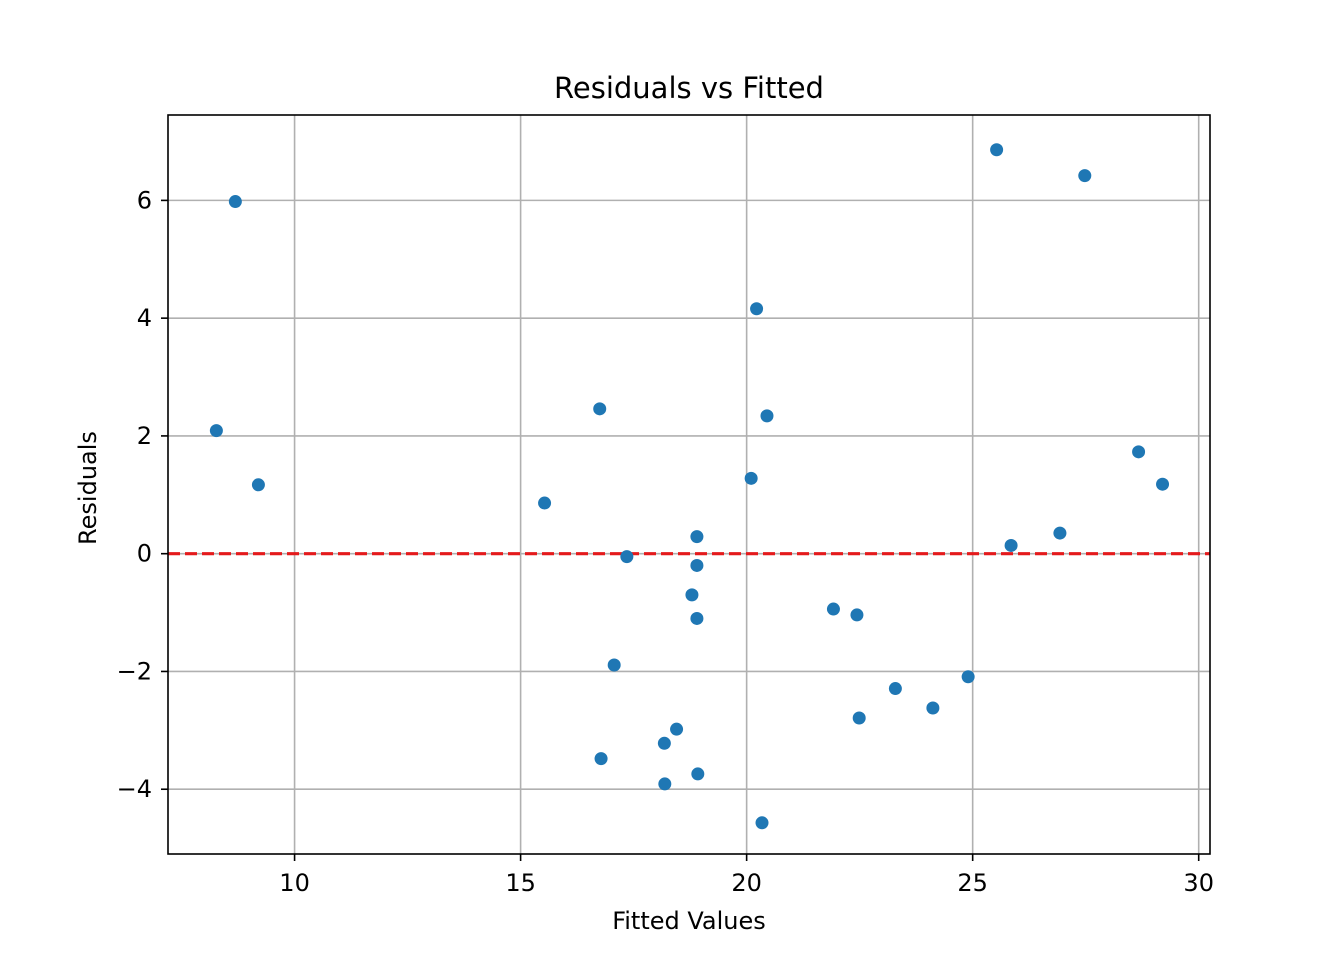  Describe the element at coordinates (144, 318) in the screenshot. I see `y-tick-label: 4` at that location.